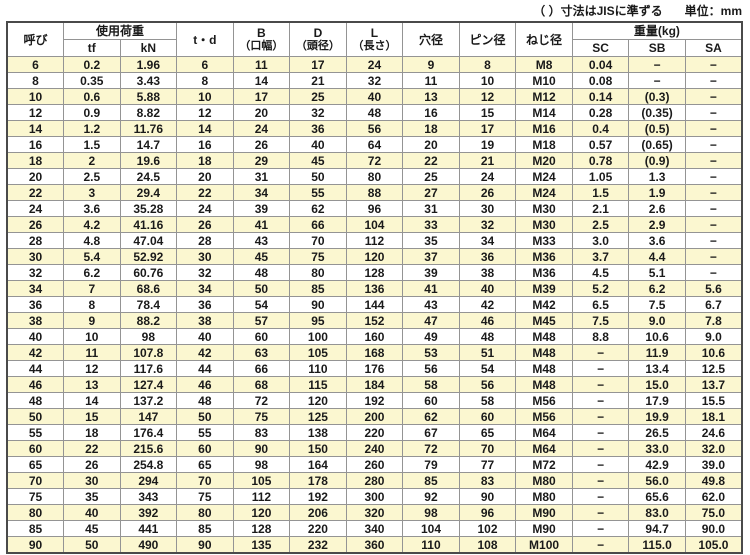  I want to click on table-cell: 17, so click(487, 128).